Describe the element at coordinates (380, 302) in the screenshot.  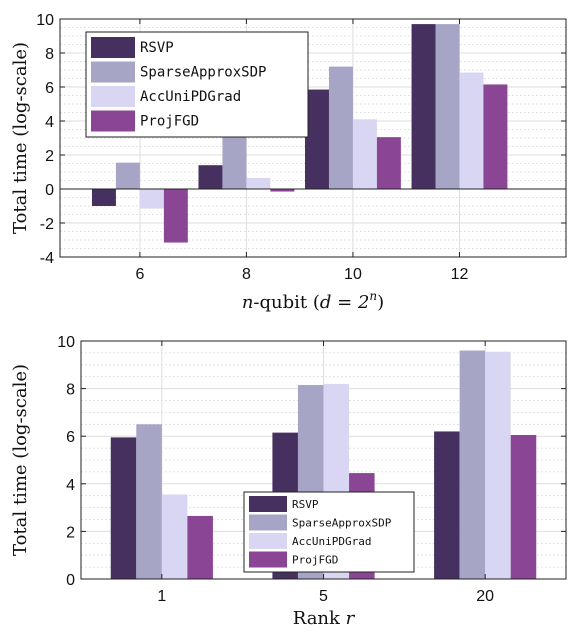
I see `x-axis-label-part: )` at that location.